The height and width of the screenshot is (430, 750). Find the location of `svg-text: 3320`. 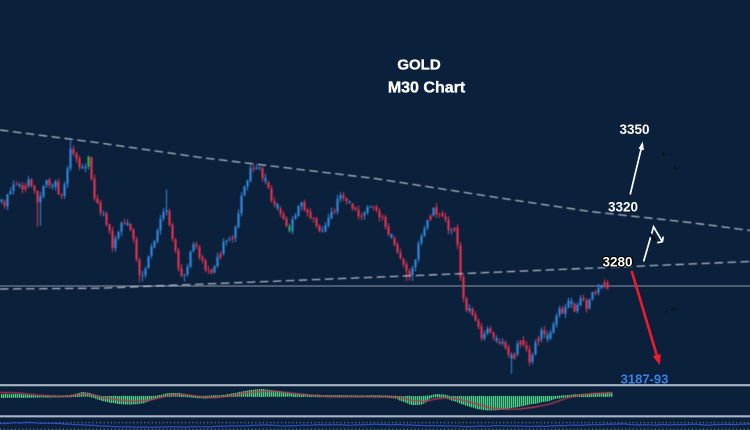

svg-text: 3320 is located at coordinates (623, 207).